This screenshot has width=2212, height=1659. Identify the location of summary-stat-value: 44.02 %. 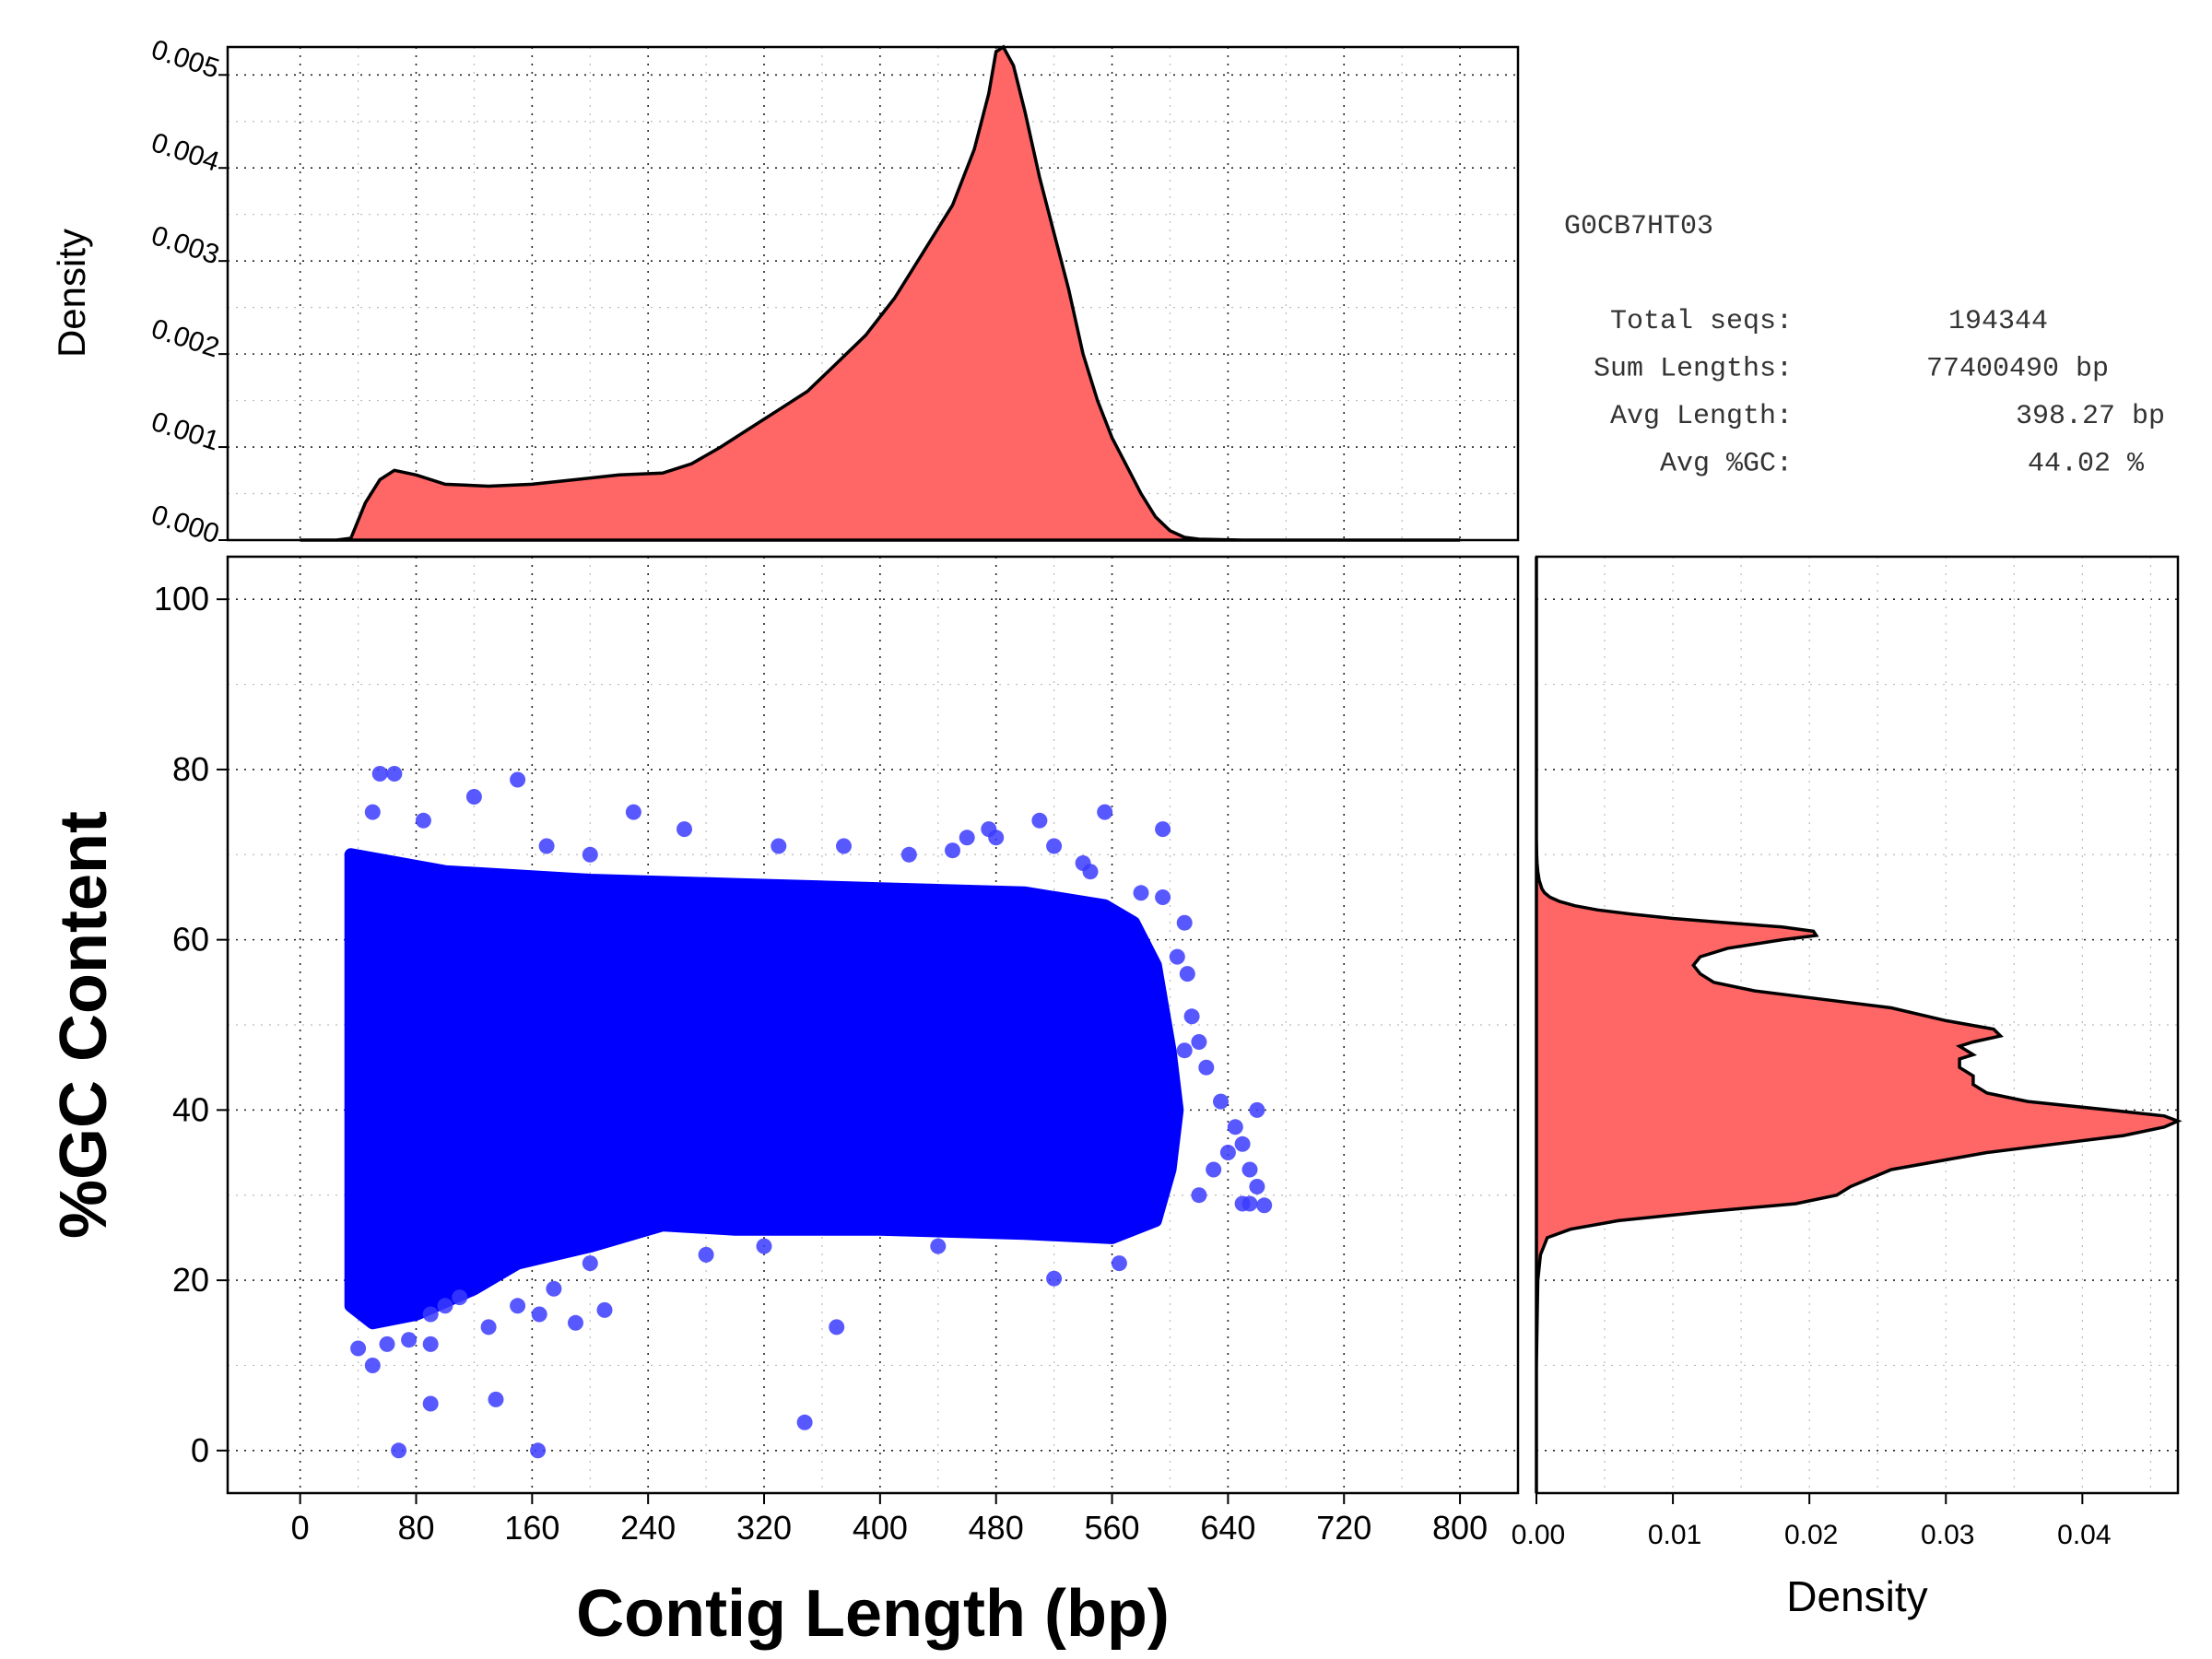
(2086, 464).